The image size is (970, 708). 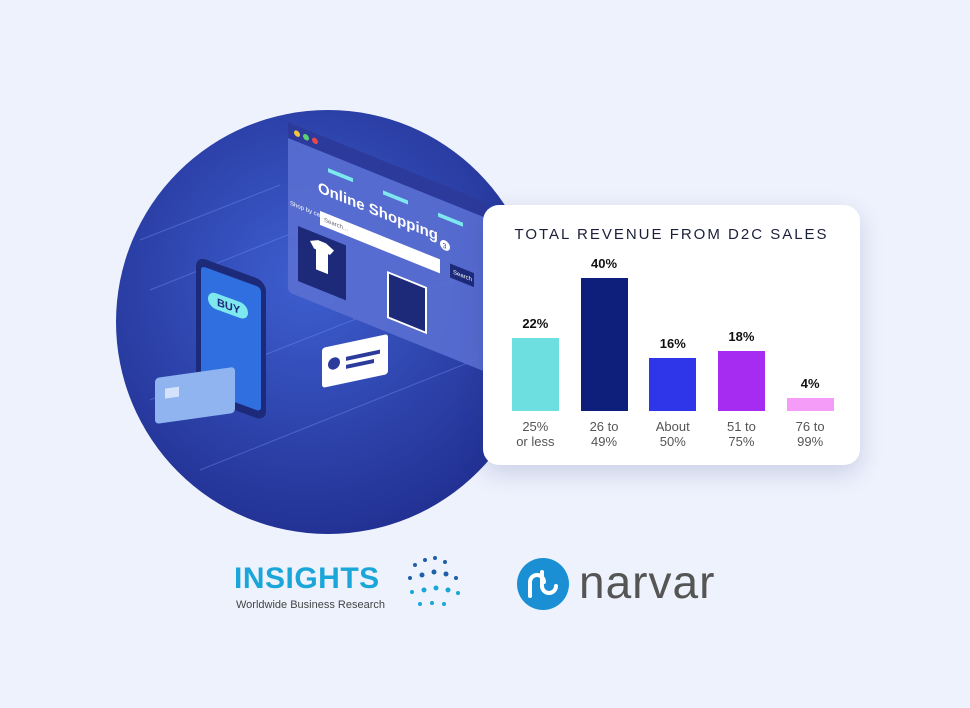 I want to click on category-label: 76 to 99%, so click(x=810, y=434).